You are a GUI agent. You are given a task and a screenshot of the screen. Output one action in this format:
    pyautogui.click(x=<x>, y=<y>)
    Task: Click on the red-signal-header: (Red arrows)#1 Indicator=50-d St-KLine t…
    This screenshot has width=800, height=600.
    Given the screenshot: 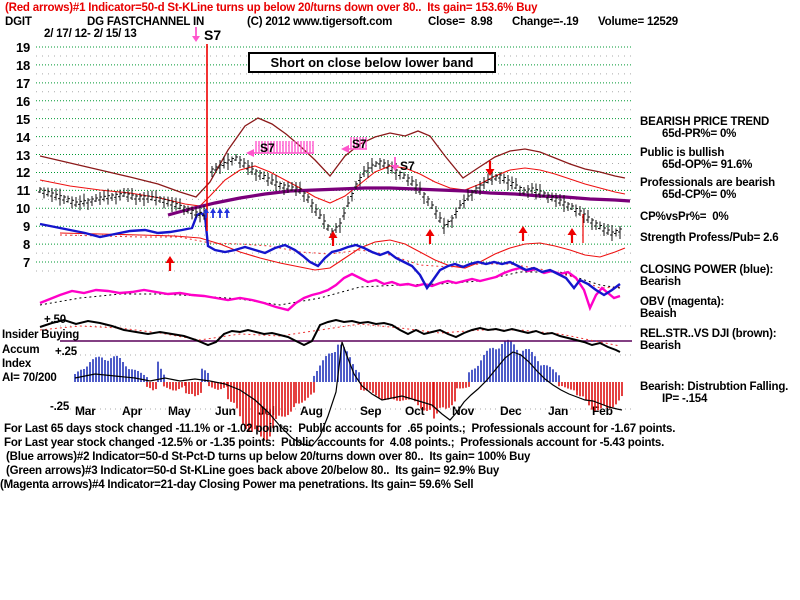 What is the action you would take?
    pyautogui.click(x=271, y=8)
    